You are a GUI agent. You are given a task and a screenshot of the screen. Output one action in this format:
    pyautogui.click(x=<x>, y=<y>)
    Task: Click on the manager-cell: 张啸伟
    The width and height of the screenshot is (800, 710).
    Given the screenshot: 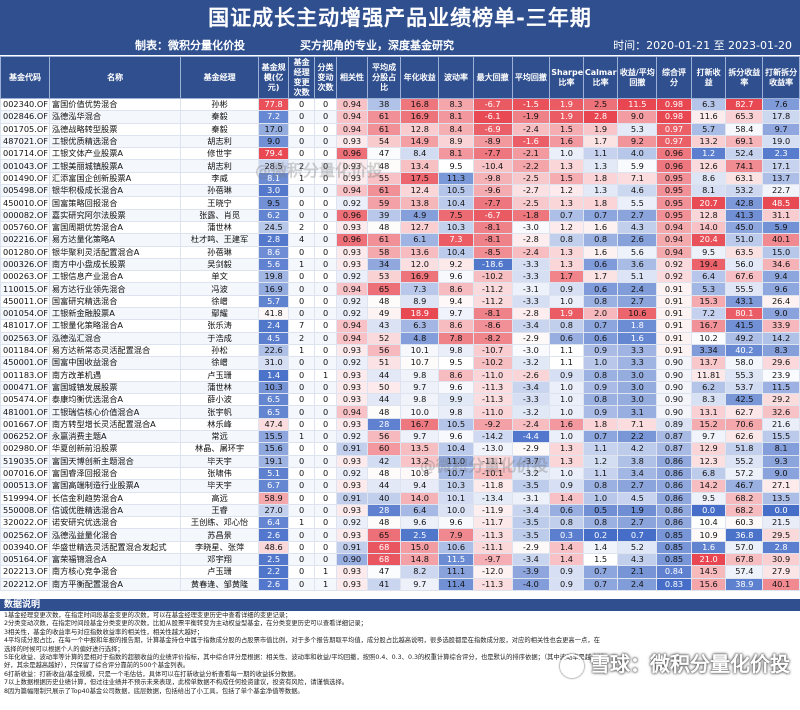 What is the action you would take?
    pyautogui.click(x=219, y=473)
    